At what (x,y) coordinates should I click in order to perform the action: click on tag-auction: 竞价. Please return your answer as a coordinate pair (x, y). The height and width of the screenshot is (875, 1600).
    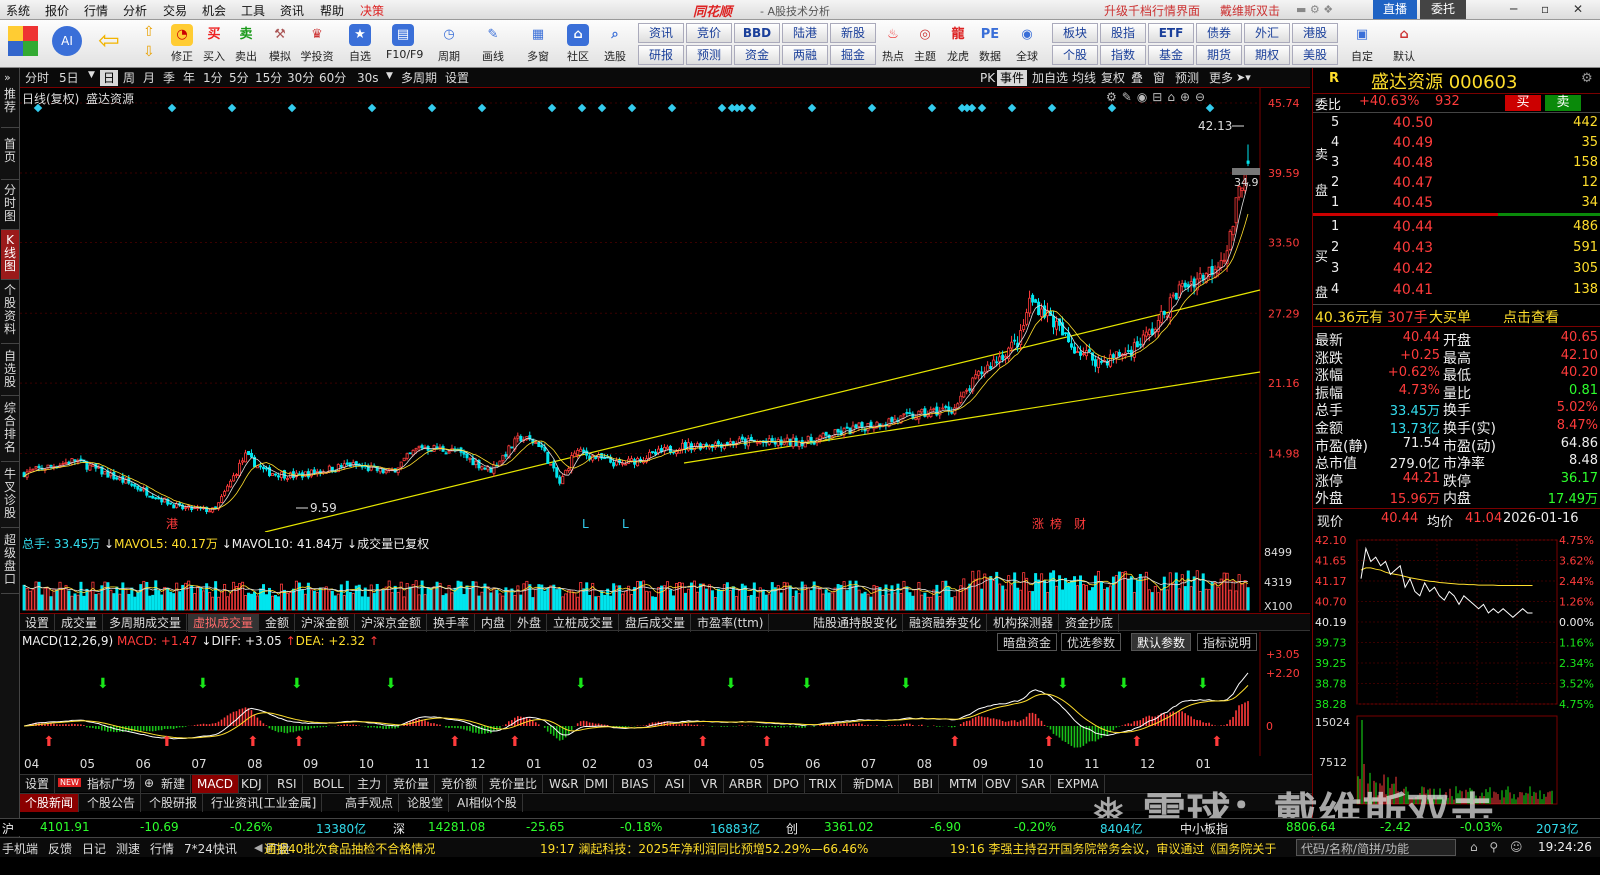
    Looking at the image, I should click on (709, 33).